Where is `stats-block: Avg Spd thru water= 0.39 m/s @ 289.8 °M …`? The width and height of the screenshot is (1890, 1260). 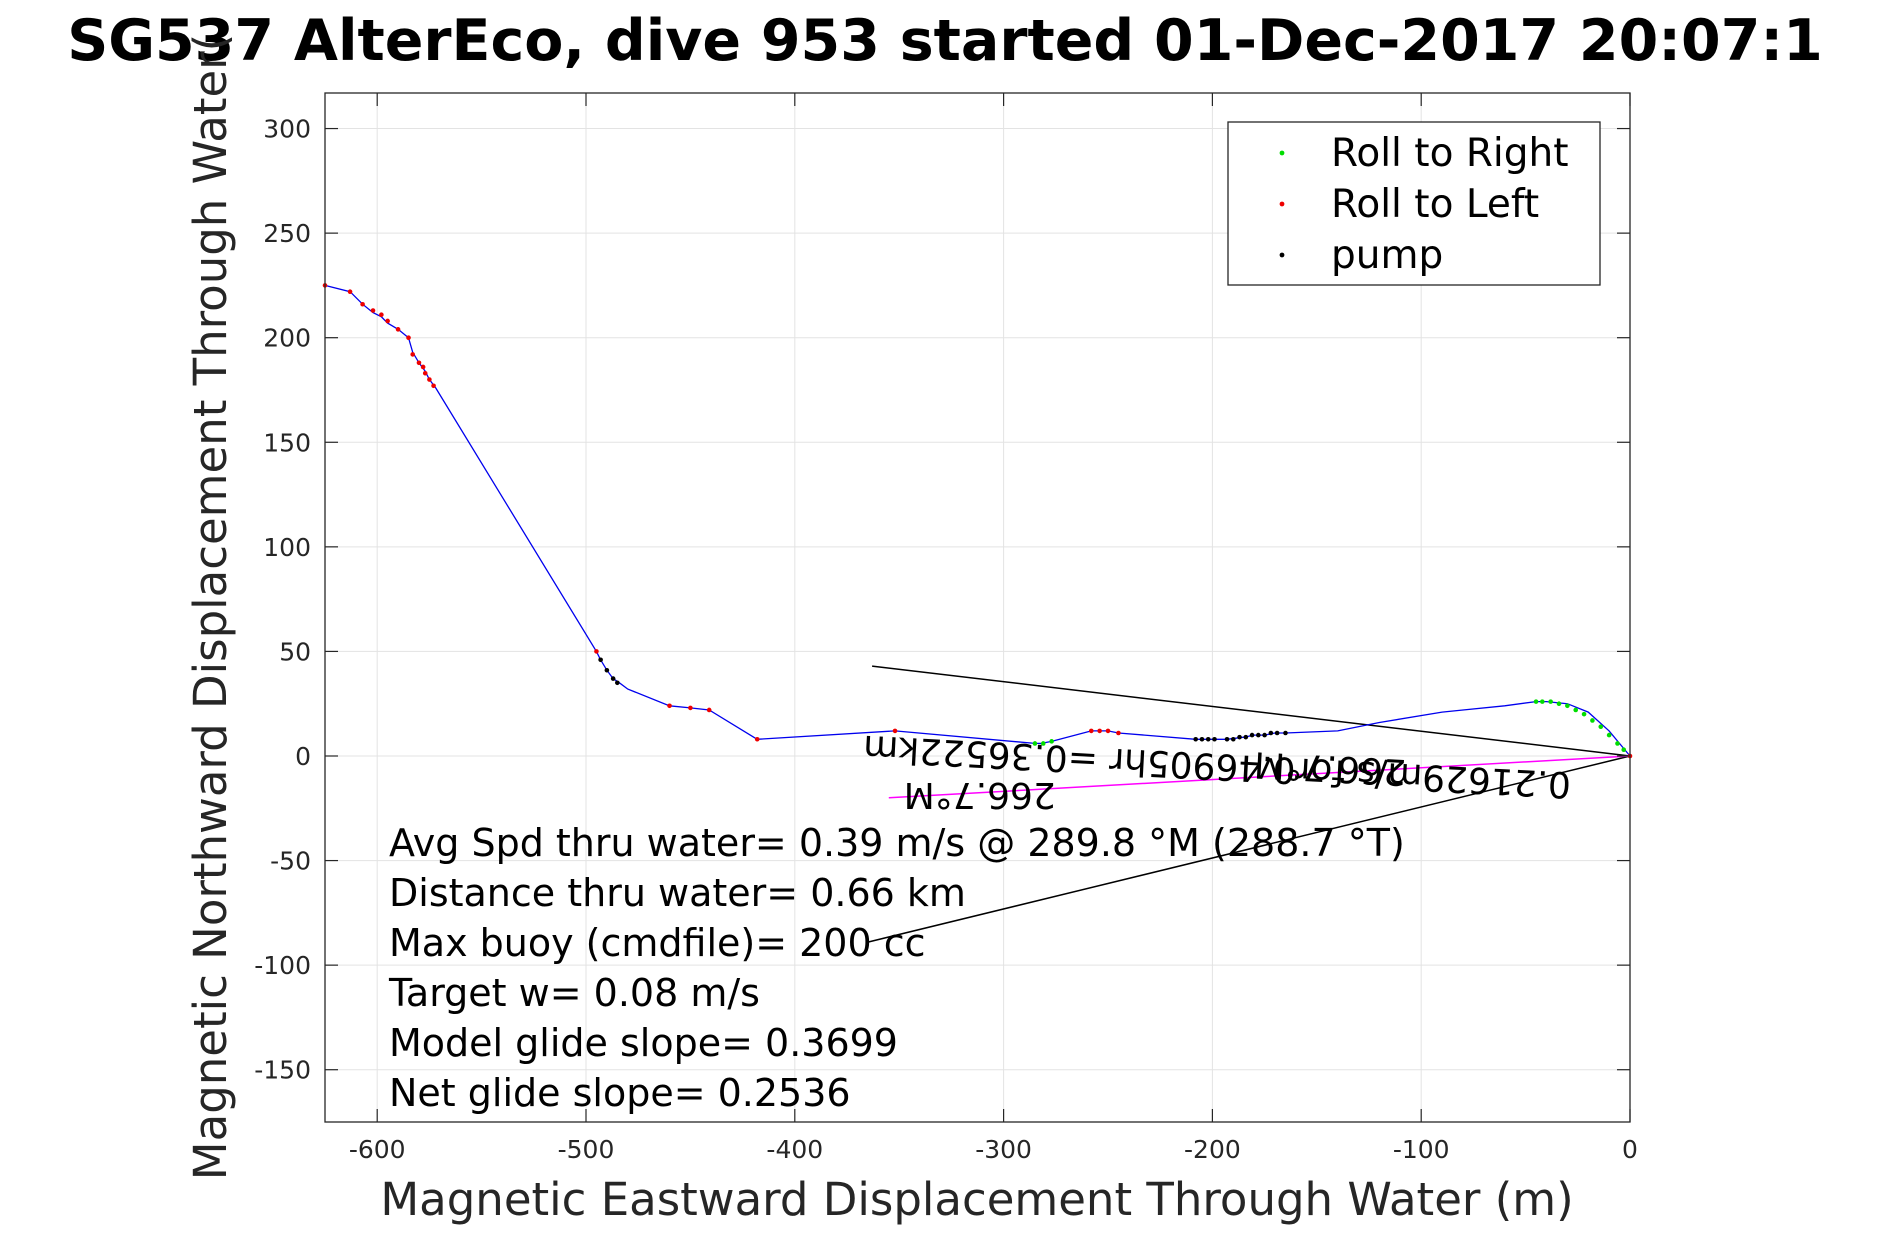
stats-block: Avg Spd thru water= 0.39 m/s @ 289.8 °M … is located at coordinates (896, 968).